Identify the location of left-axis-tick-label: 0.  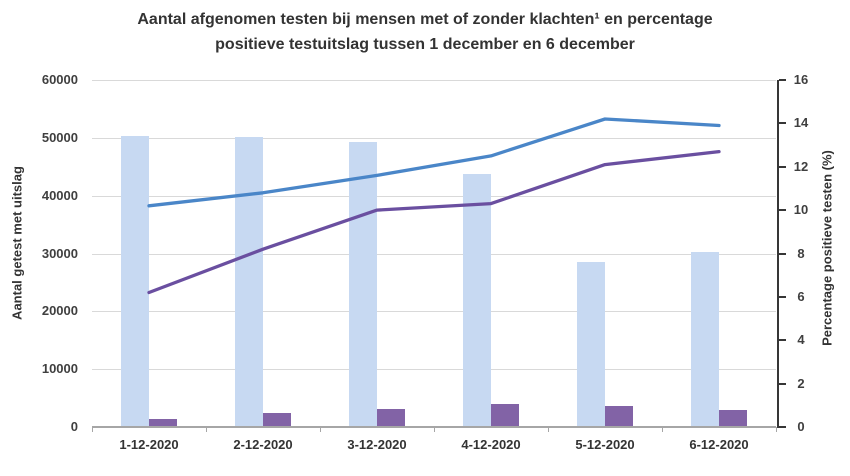
(74, 426).